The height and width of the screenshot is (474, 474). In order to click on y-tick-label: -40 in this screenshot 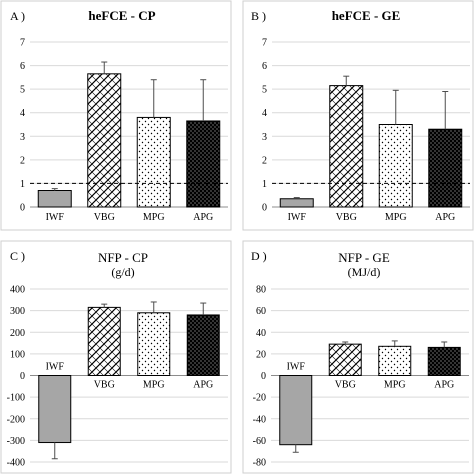, I will do `click(259, 419)`.